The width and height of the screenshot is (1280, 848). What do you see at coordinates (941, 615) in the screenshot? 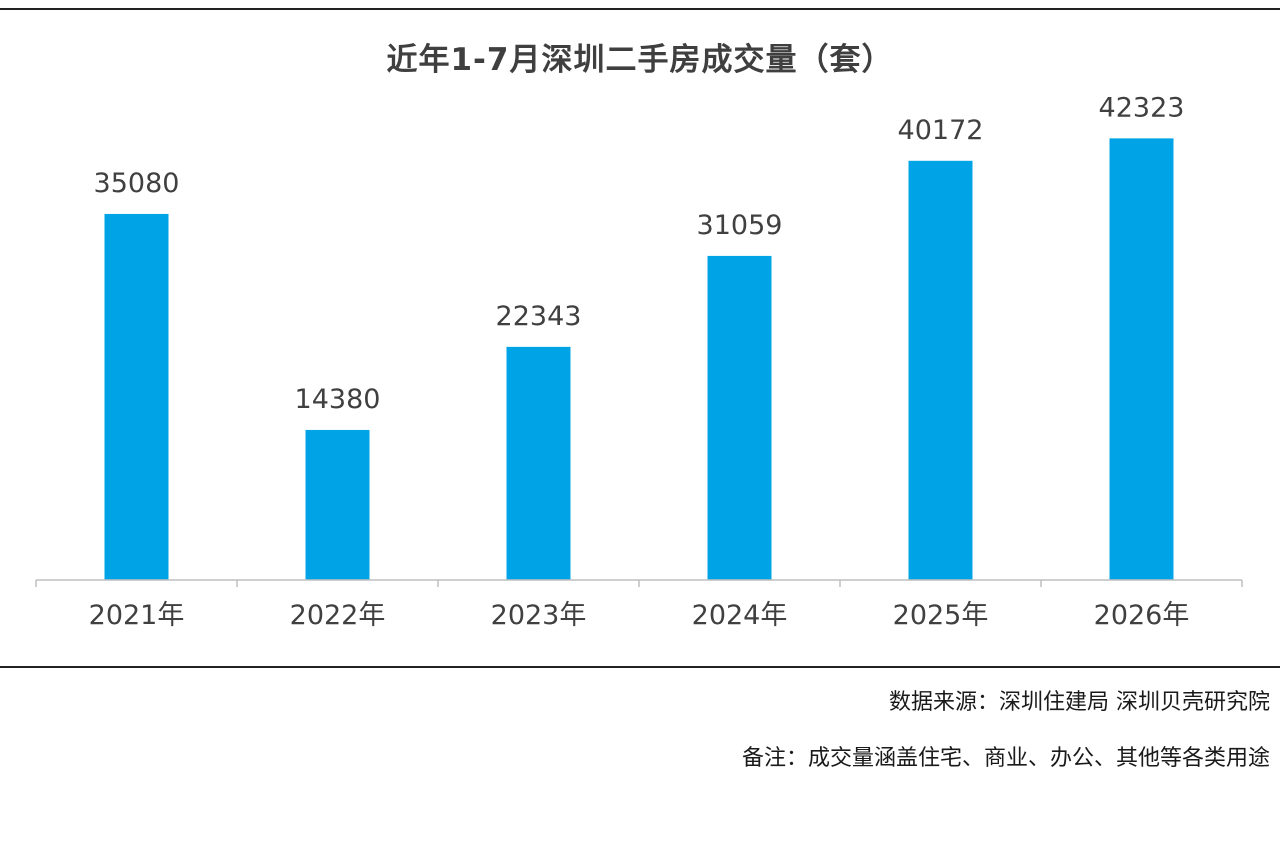
I see `x-tick-label: 2025年` at bounding box center [941, 615].